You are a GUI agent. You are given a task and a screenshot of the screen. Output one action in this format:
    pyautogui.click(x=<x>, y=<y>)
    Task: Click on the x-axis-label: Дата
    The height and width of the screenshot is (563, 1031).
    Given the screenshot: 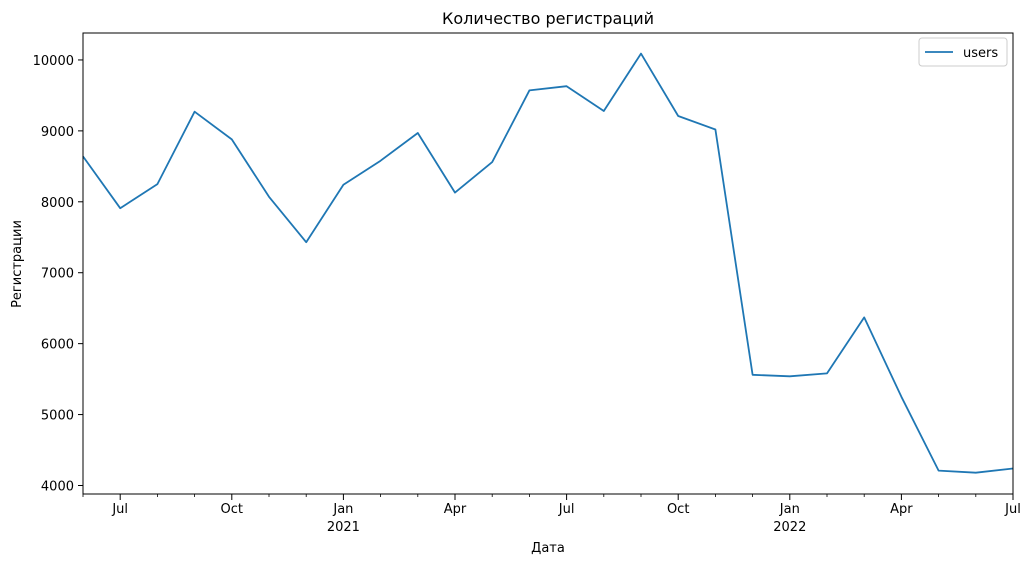 What is the action you would take?
    pyautogui.click(x=548, y=548)
    